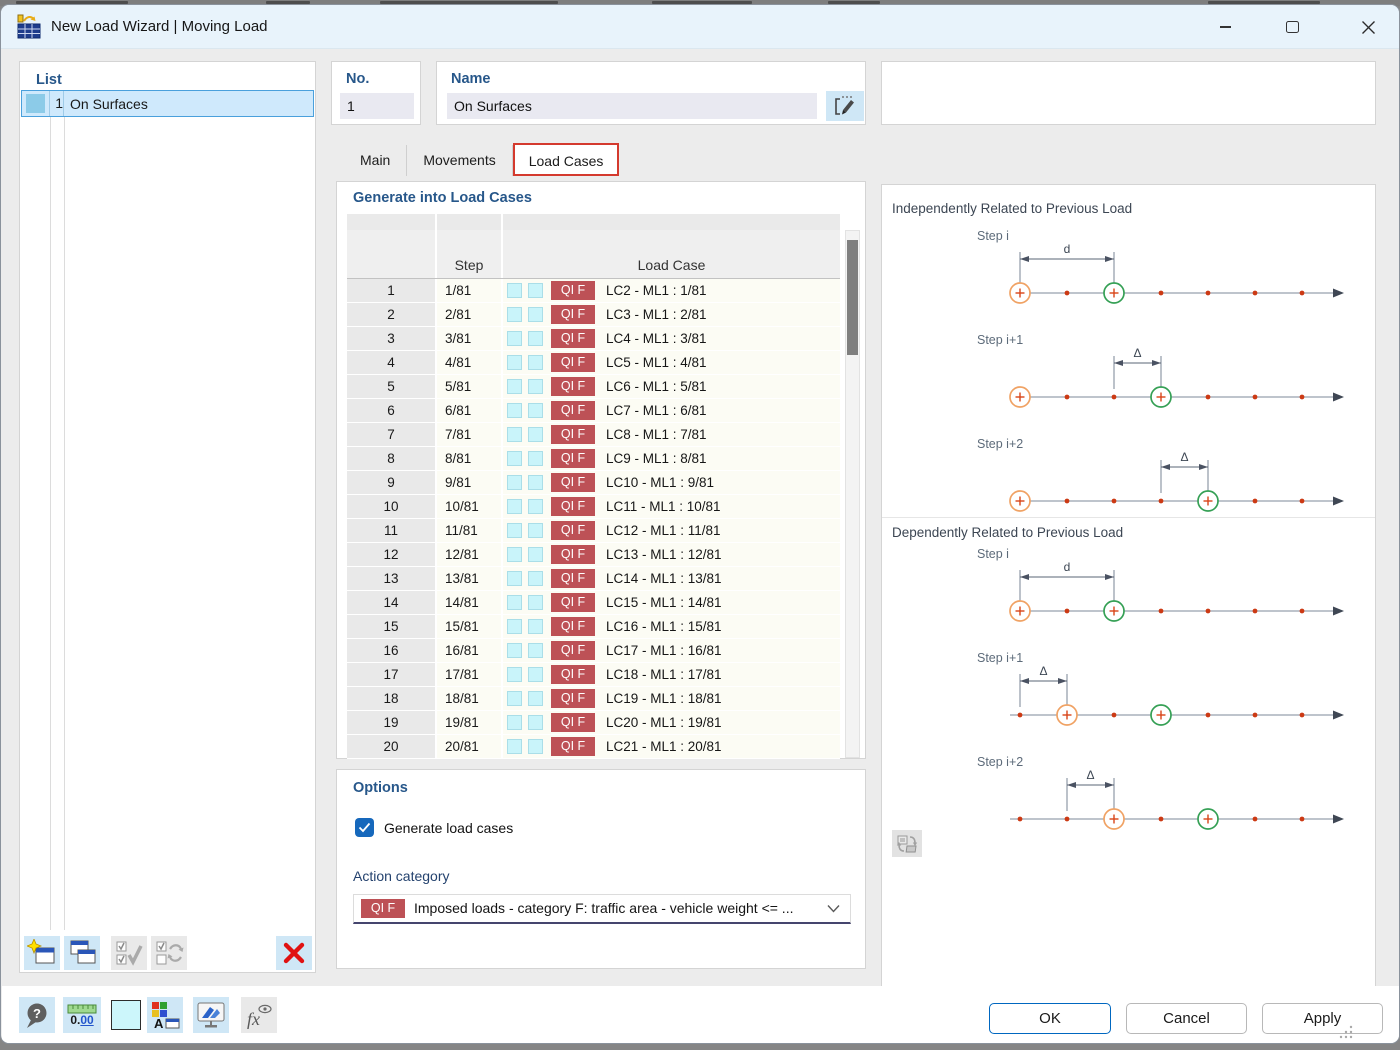  Describe the element at coordinates (165, 1015) in the screenshot. I see `display-colors-button: A` at that location.